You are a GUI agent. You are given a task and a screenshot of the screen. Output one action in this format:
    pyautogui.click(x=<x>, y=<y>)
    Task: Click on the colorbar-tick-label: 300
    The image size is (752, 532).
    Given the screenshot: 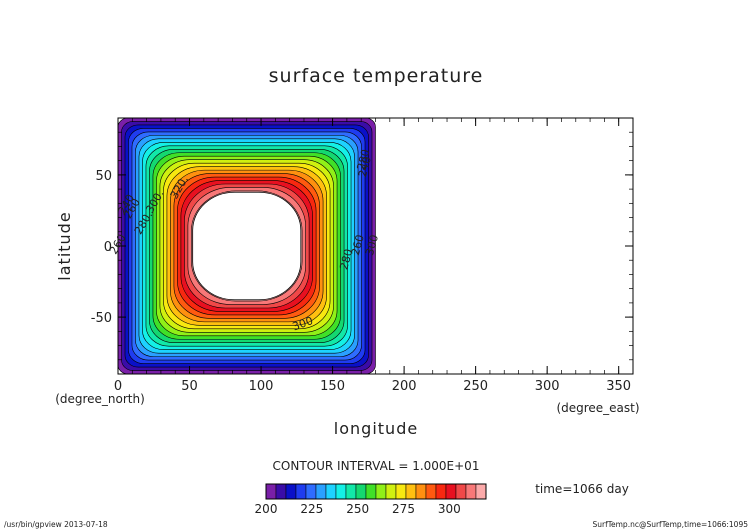 What is the action you would take?
    pyautogui.click(x=449, y=509)
    